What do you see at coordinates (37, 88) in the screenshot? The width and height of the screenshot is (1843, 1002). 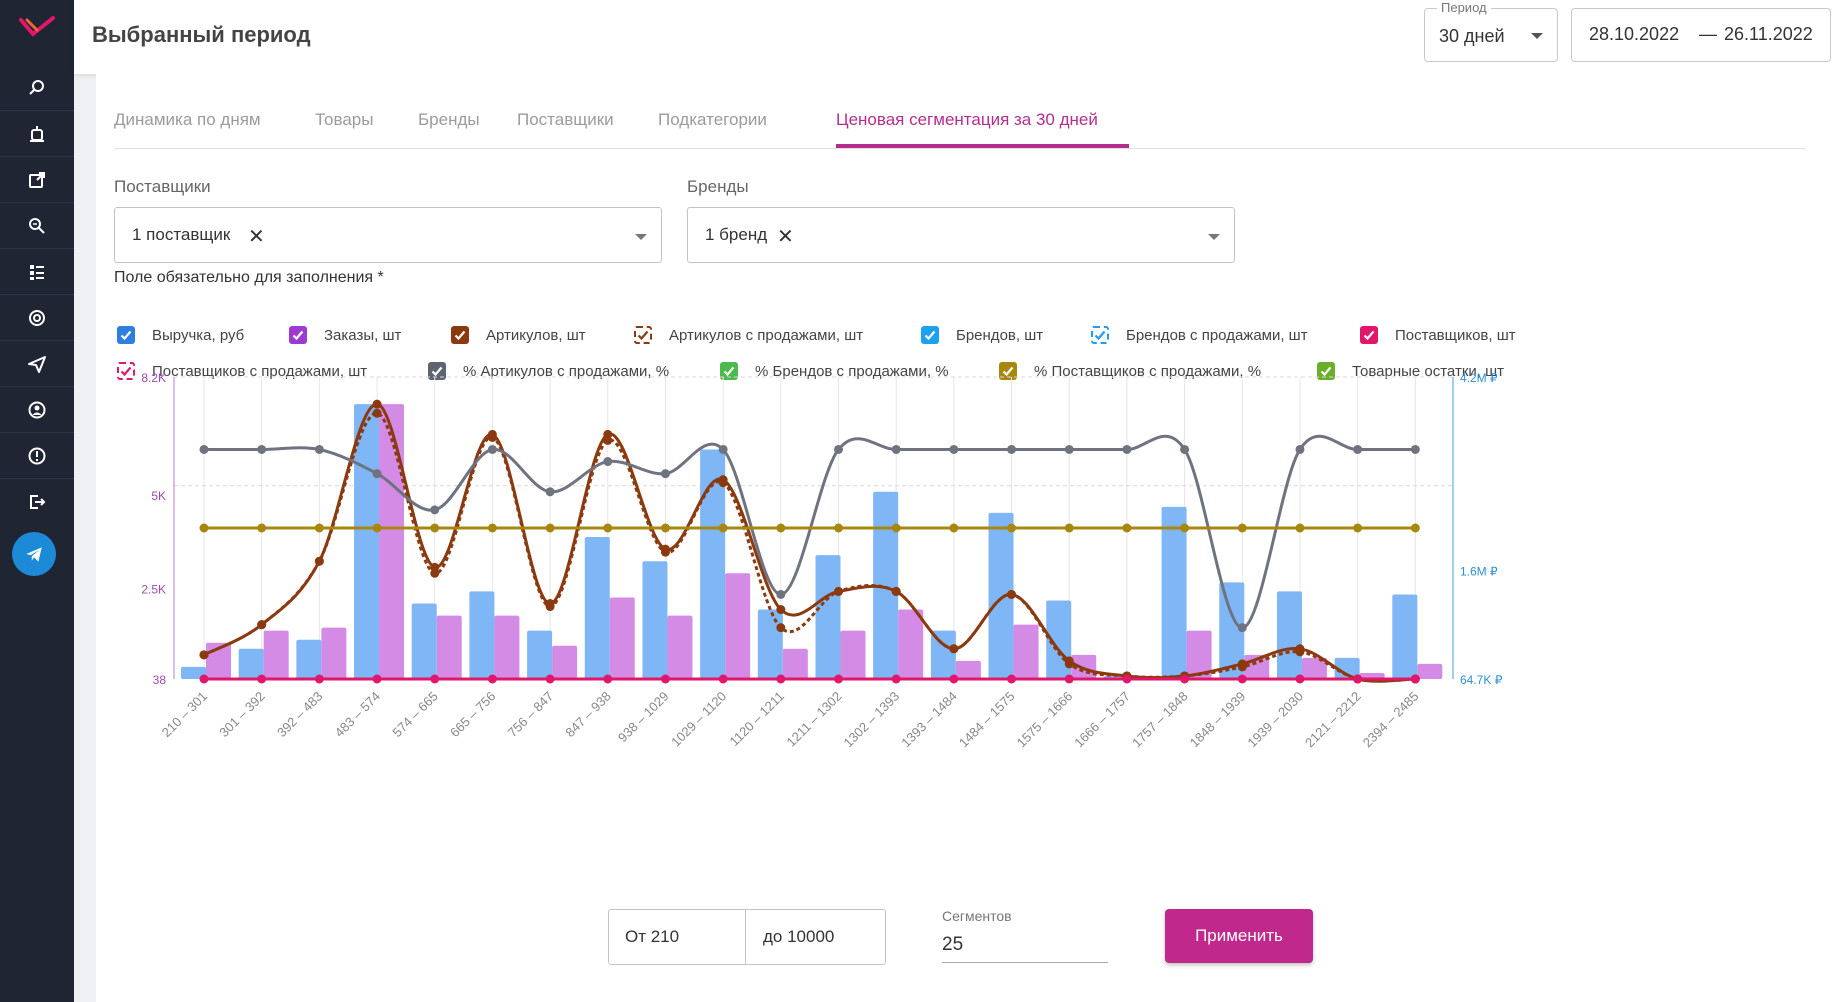 I see `search-list-icon` at bounding box center [37, 88].